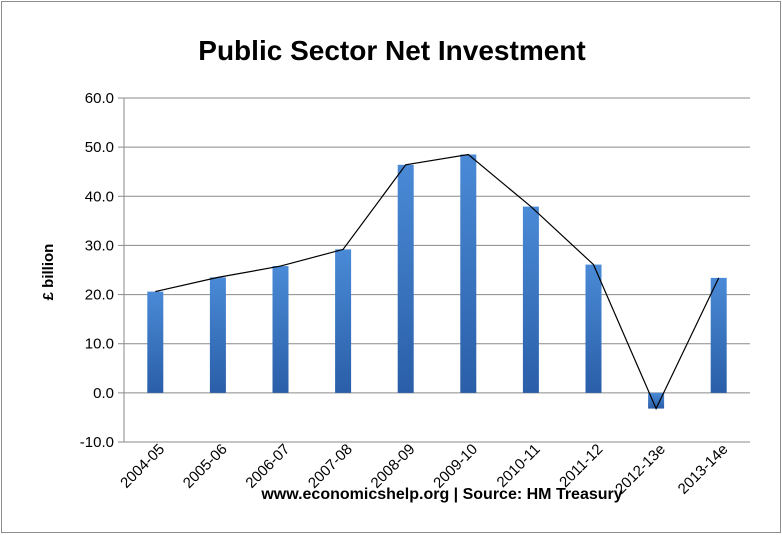  Describe the element at coordinates (205, 466) in the screenshot. I see `x-tick-label: 2005-06` at that location.